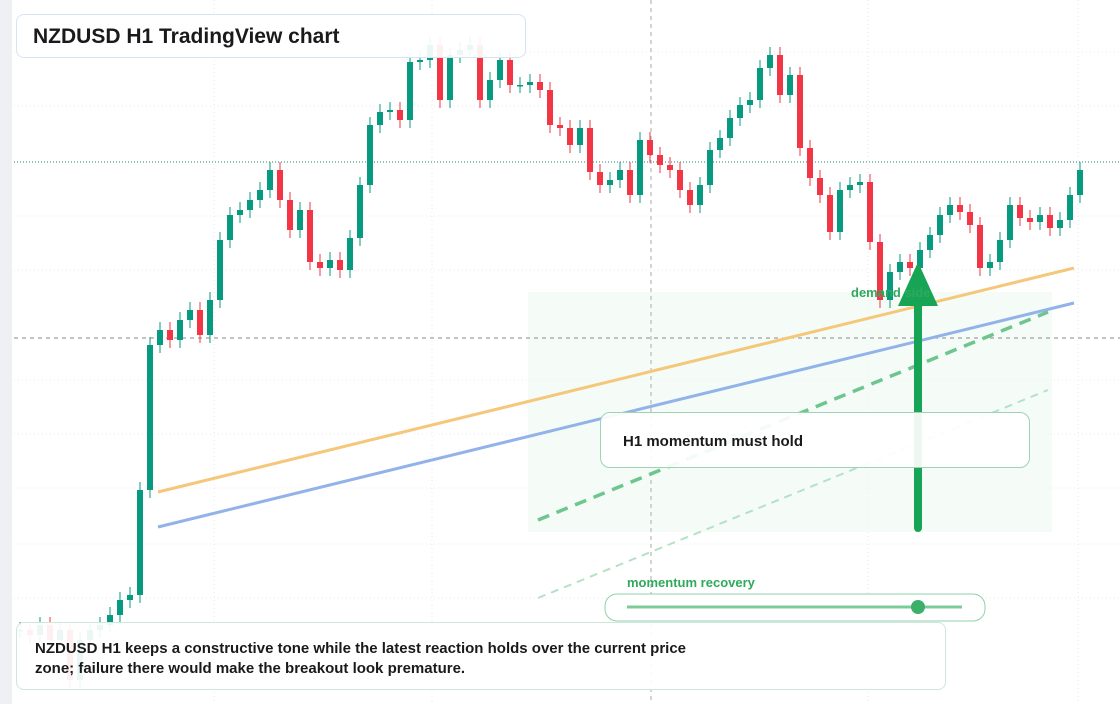 The height and width of the screenshot is (704, 1120). What do you see at coordinates (6, 352) in the screenshot?
I see `side-strip` at bounding box center [6, 352].